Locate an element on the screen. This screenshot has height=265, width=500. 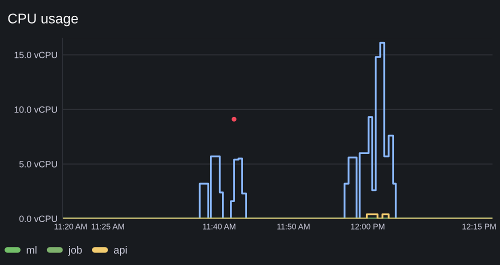
y-tick-label: 0.0 vCPU is located at coordinates (38, 219).